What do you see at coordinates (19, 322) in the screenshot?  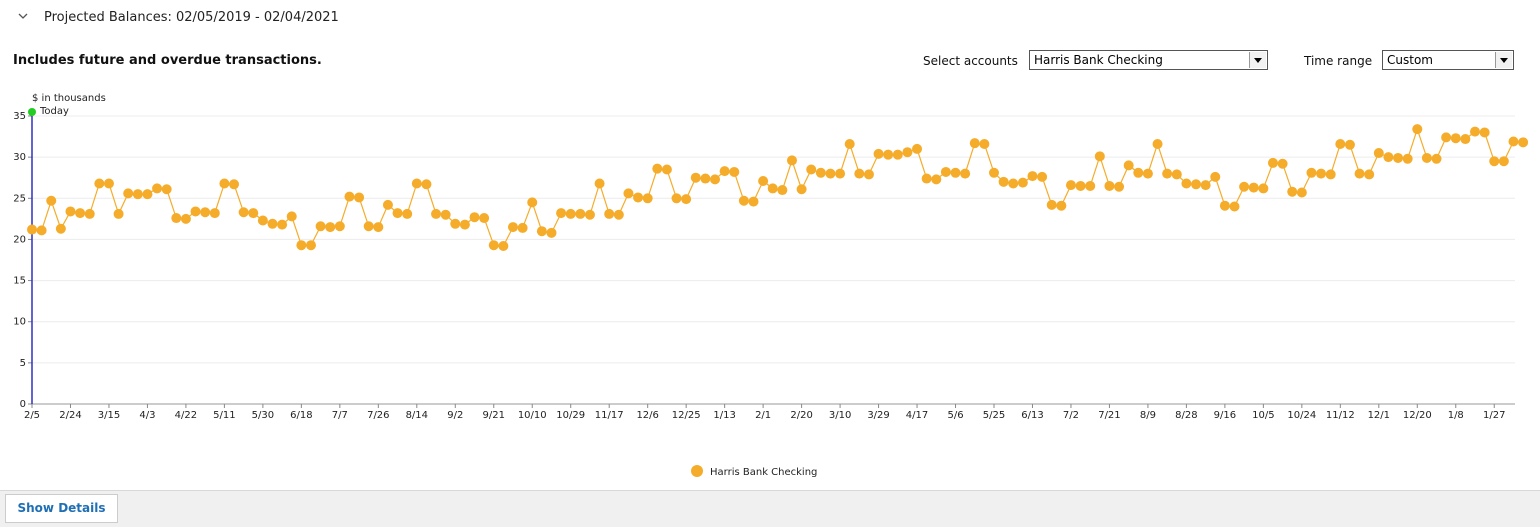 I see `y-tick-label: 10` at bounding box center [19, 322].